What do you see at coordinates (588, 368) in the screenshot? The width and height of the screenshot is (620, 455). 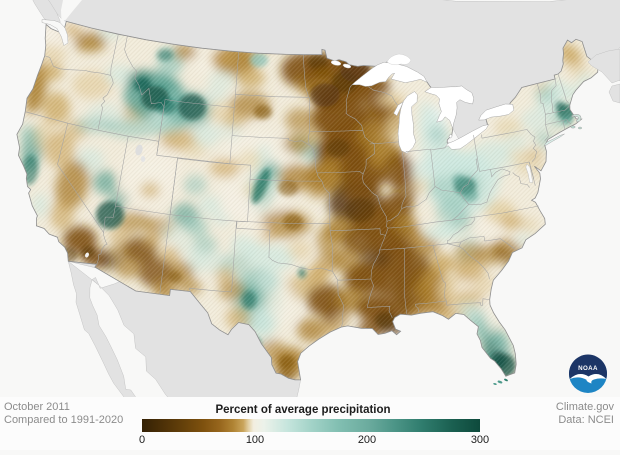 I see `svg-text: NOAA` at bounding box center [588, 368].